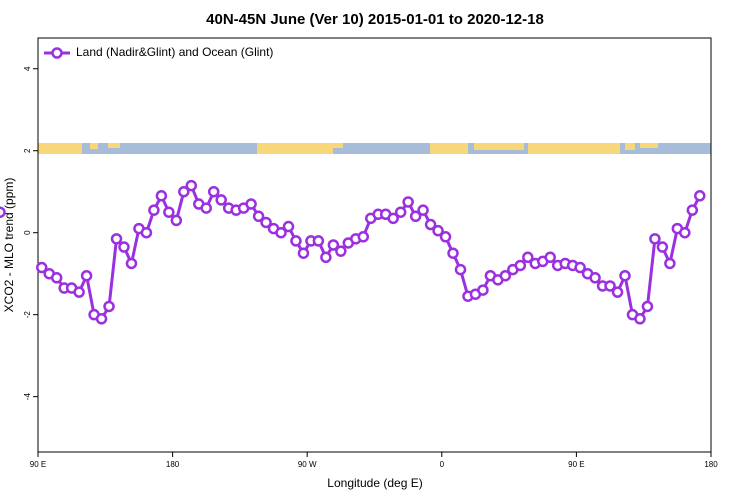 This screenshot has height=500, width=750. What do you see at coordinates (27, 68) in the screenshot?
I see `y-tick-label: 4` at bounding box center [27, 68].